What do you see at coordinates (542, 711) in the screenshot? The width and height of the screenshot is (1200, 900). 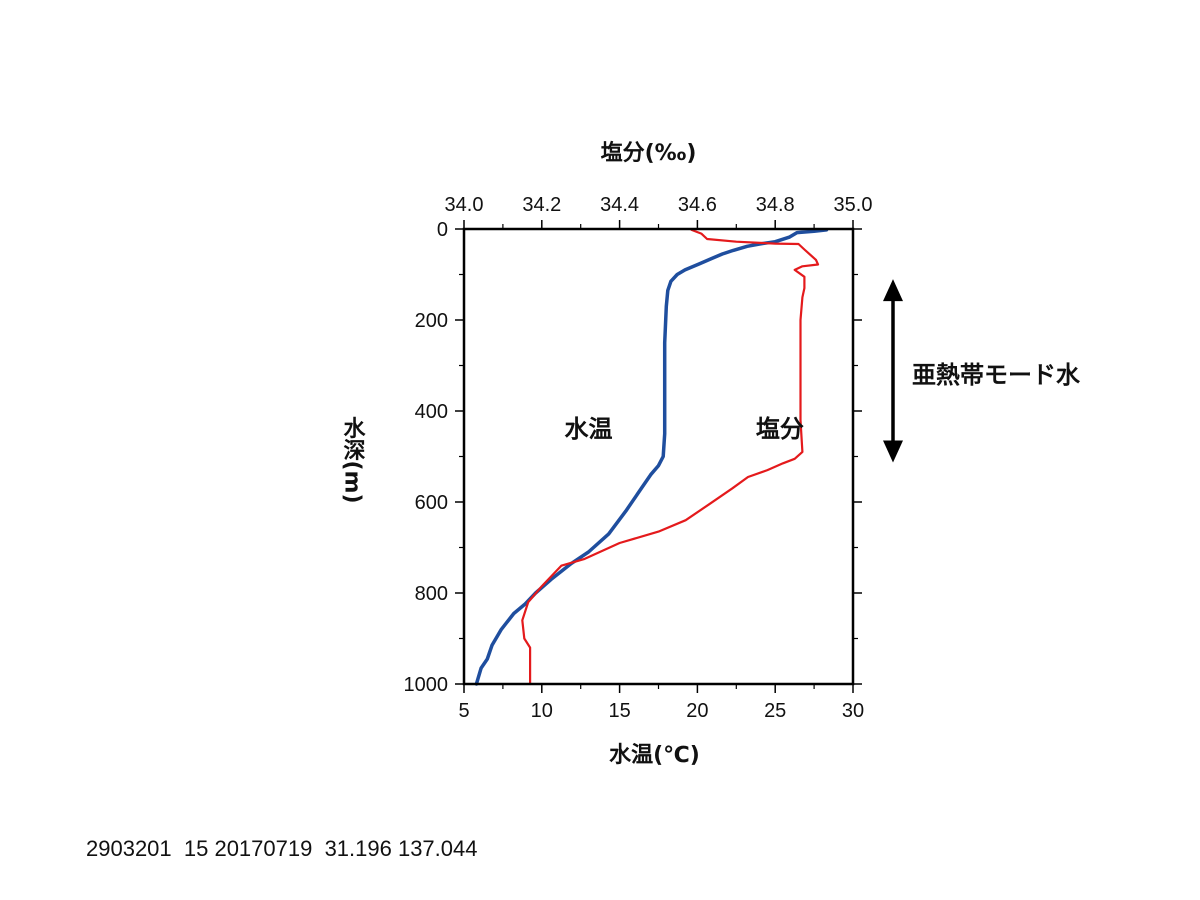 I see `bottom-tick-label: 10` at bounding box center [542, 711].